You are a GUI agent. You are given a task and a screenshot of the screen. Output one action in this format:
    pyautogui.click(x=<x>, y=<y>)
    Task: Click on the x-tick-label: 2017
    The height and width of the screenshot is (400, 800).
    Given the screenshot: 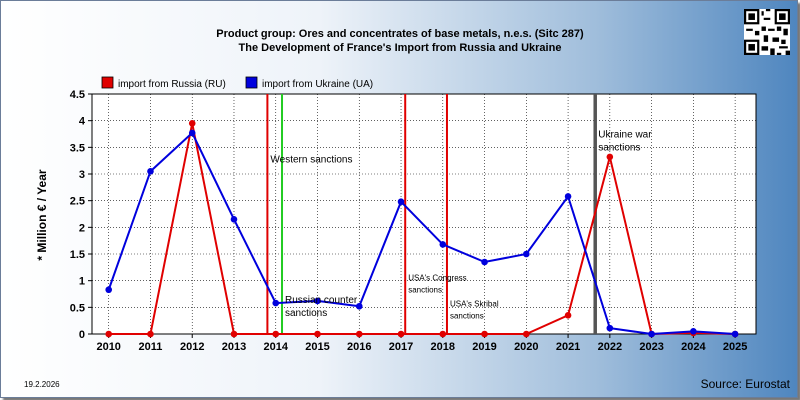 What is the action you would take?
    pyautogui.click(x=401, y=347)
    